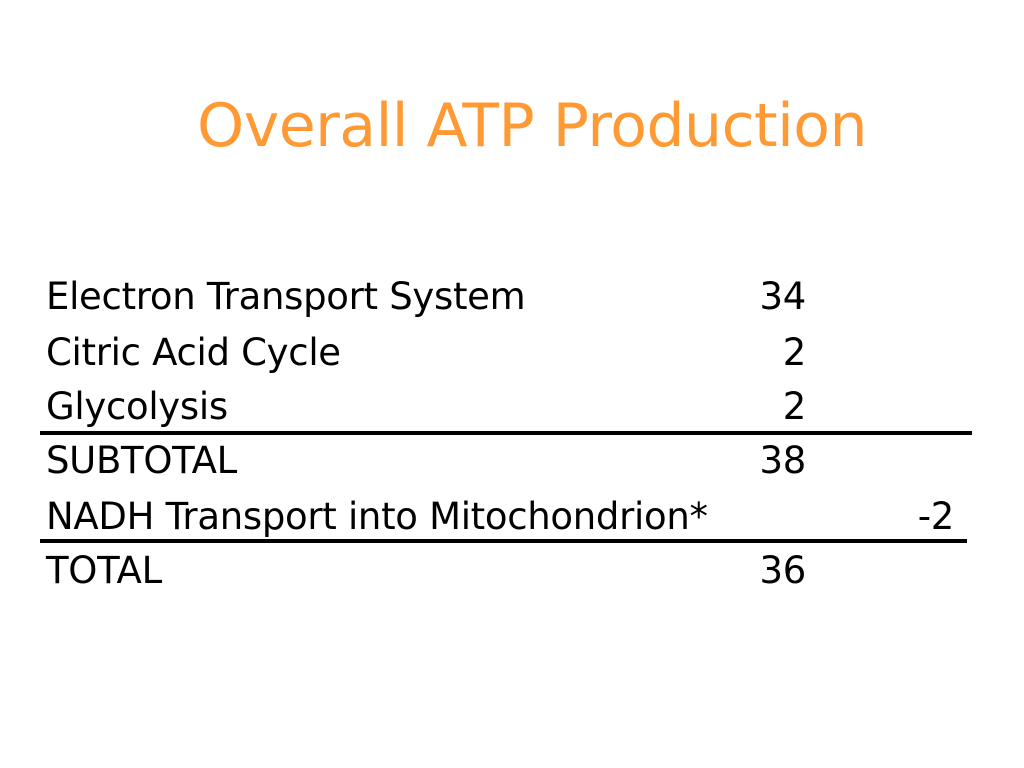 The width and height of the screenshot is (1024, 768). Describe the element at coordinates (506, 433) in the screenshot. I see `subtotal-divider` at that location.